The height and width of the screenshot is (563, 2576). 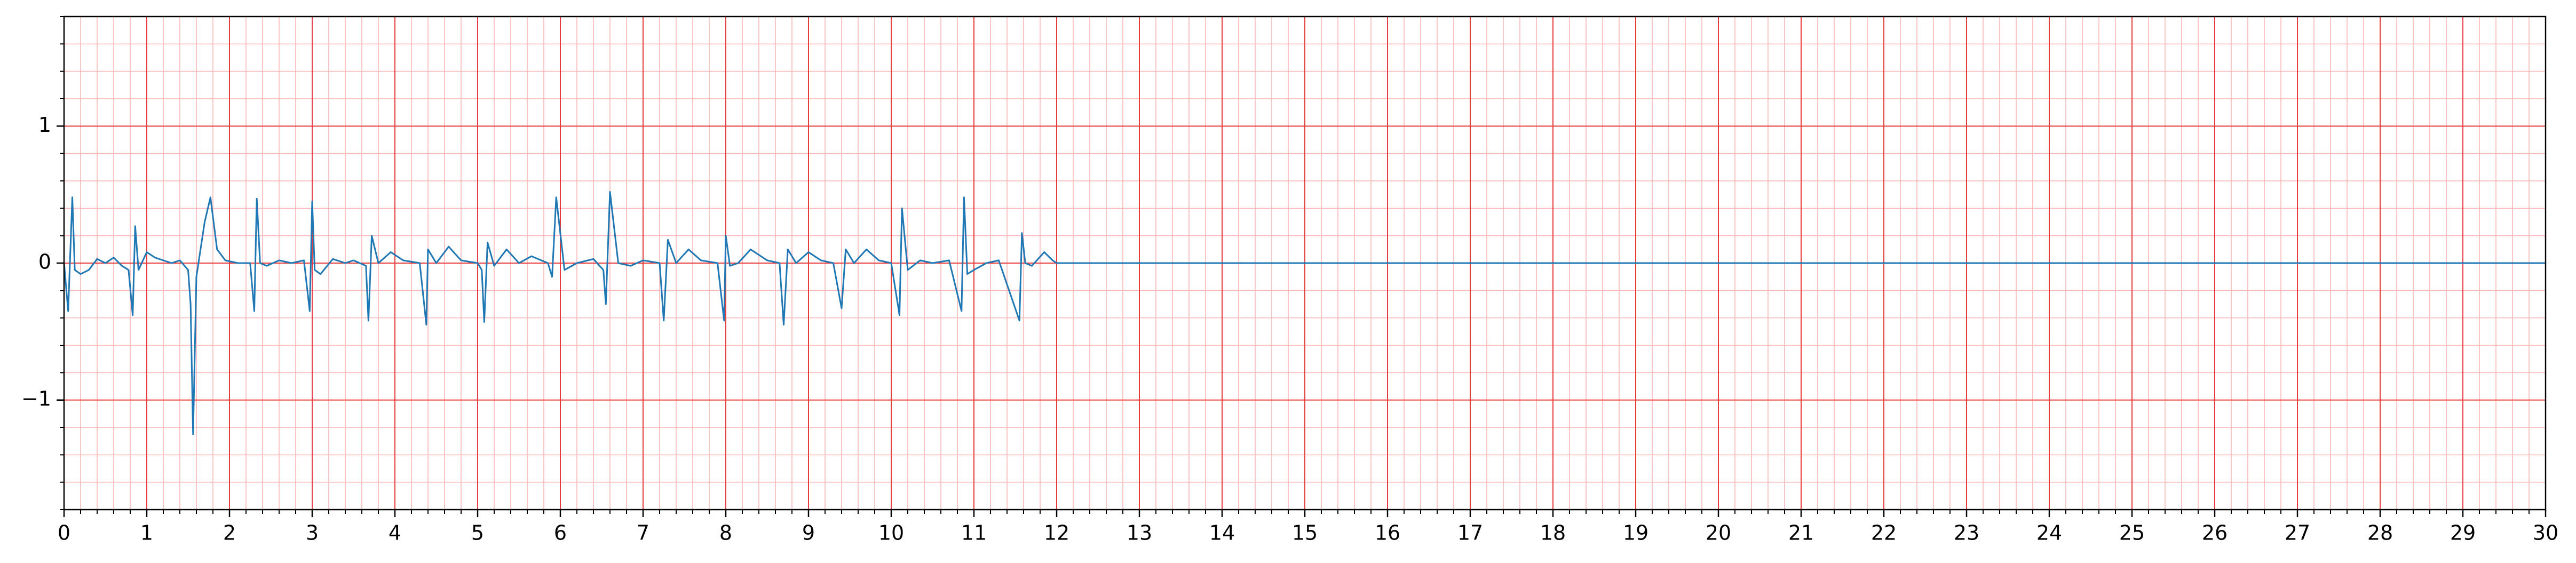 What do you see at coordinates (1884, 533) in the screenshot?
I see `x-tick-label: 22` at bounding box center [1884, 533].